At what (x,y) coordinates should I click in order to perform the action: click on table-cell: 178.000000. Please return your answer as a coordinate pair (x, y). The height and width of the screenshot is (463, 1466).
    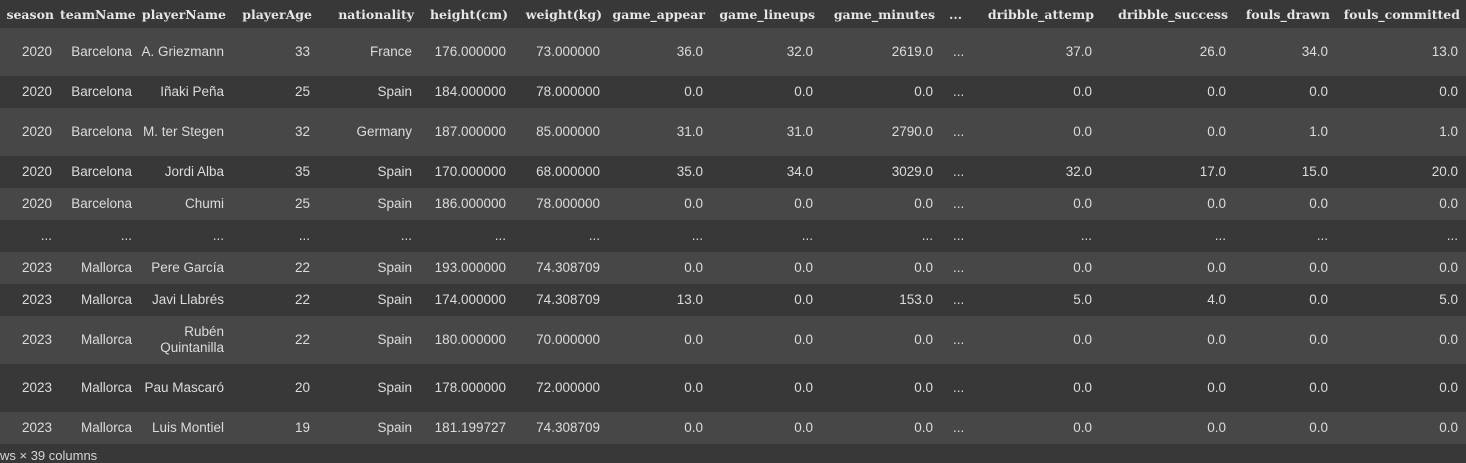
    Looking at the image, I should click on (470, 387).